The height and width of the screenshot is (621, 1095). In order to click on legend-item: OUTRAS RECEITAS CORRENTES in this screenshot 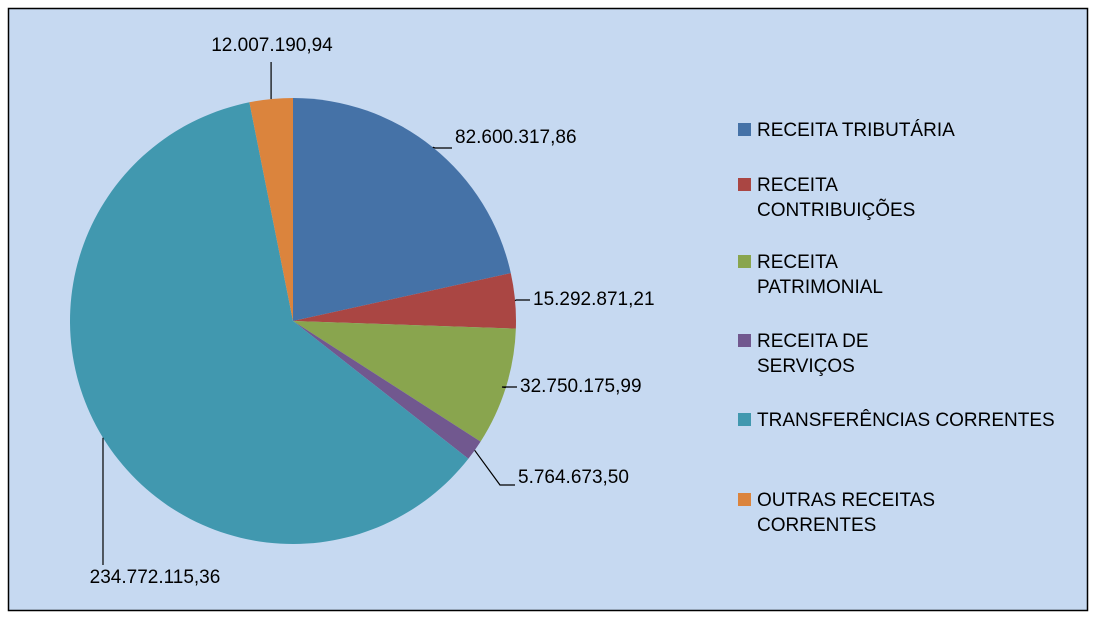, I will do `click(908, 513)`.